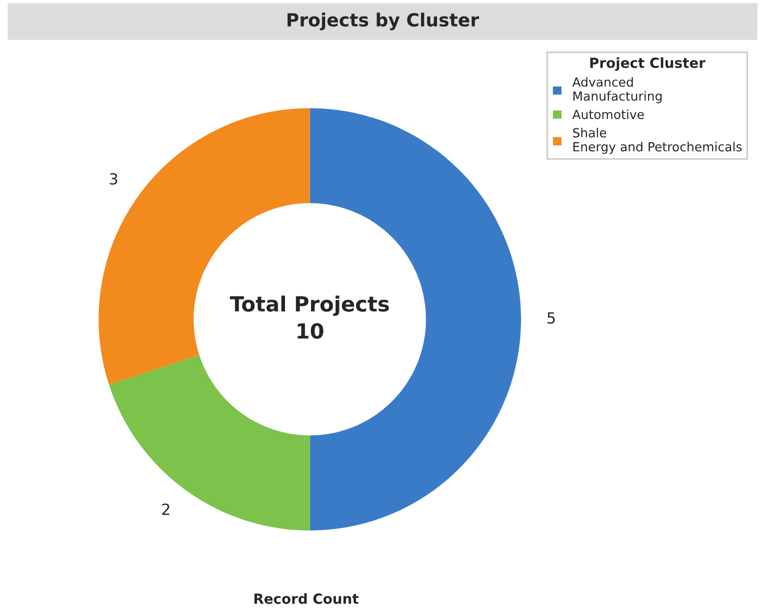 The image size is (765, 614). I want to click on data-label: 2, so click(166, 509).